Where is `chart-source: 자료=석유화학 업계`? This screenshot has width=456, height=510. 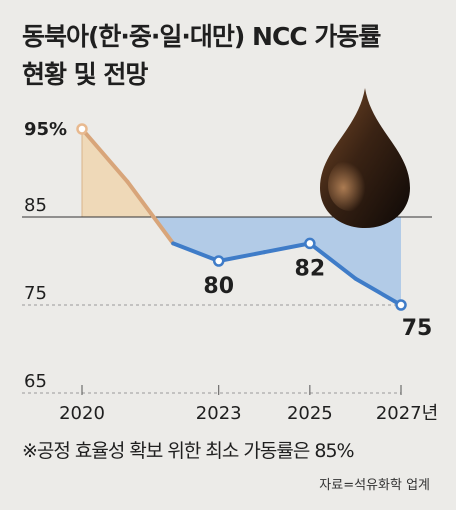 chart-source: 자료=석유화학 업계 is located at coordinates (374, 485).